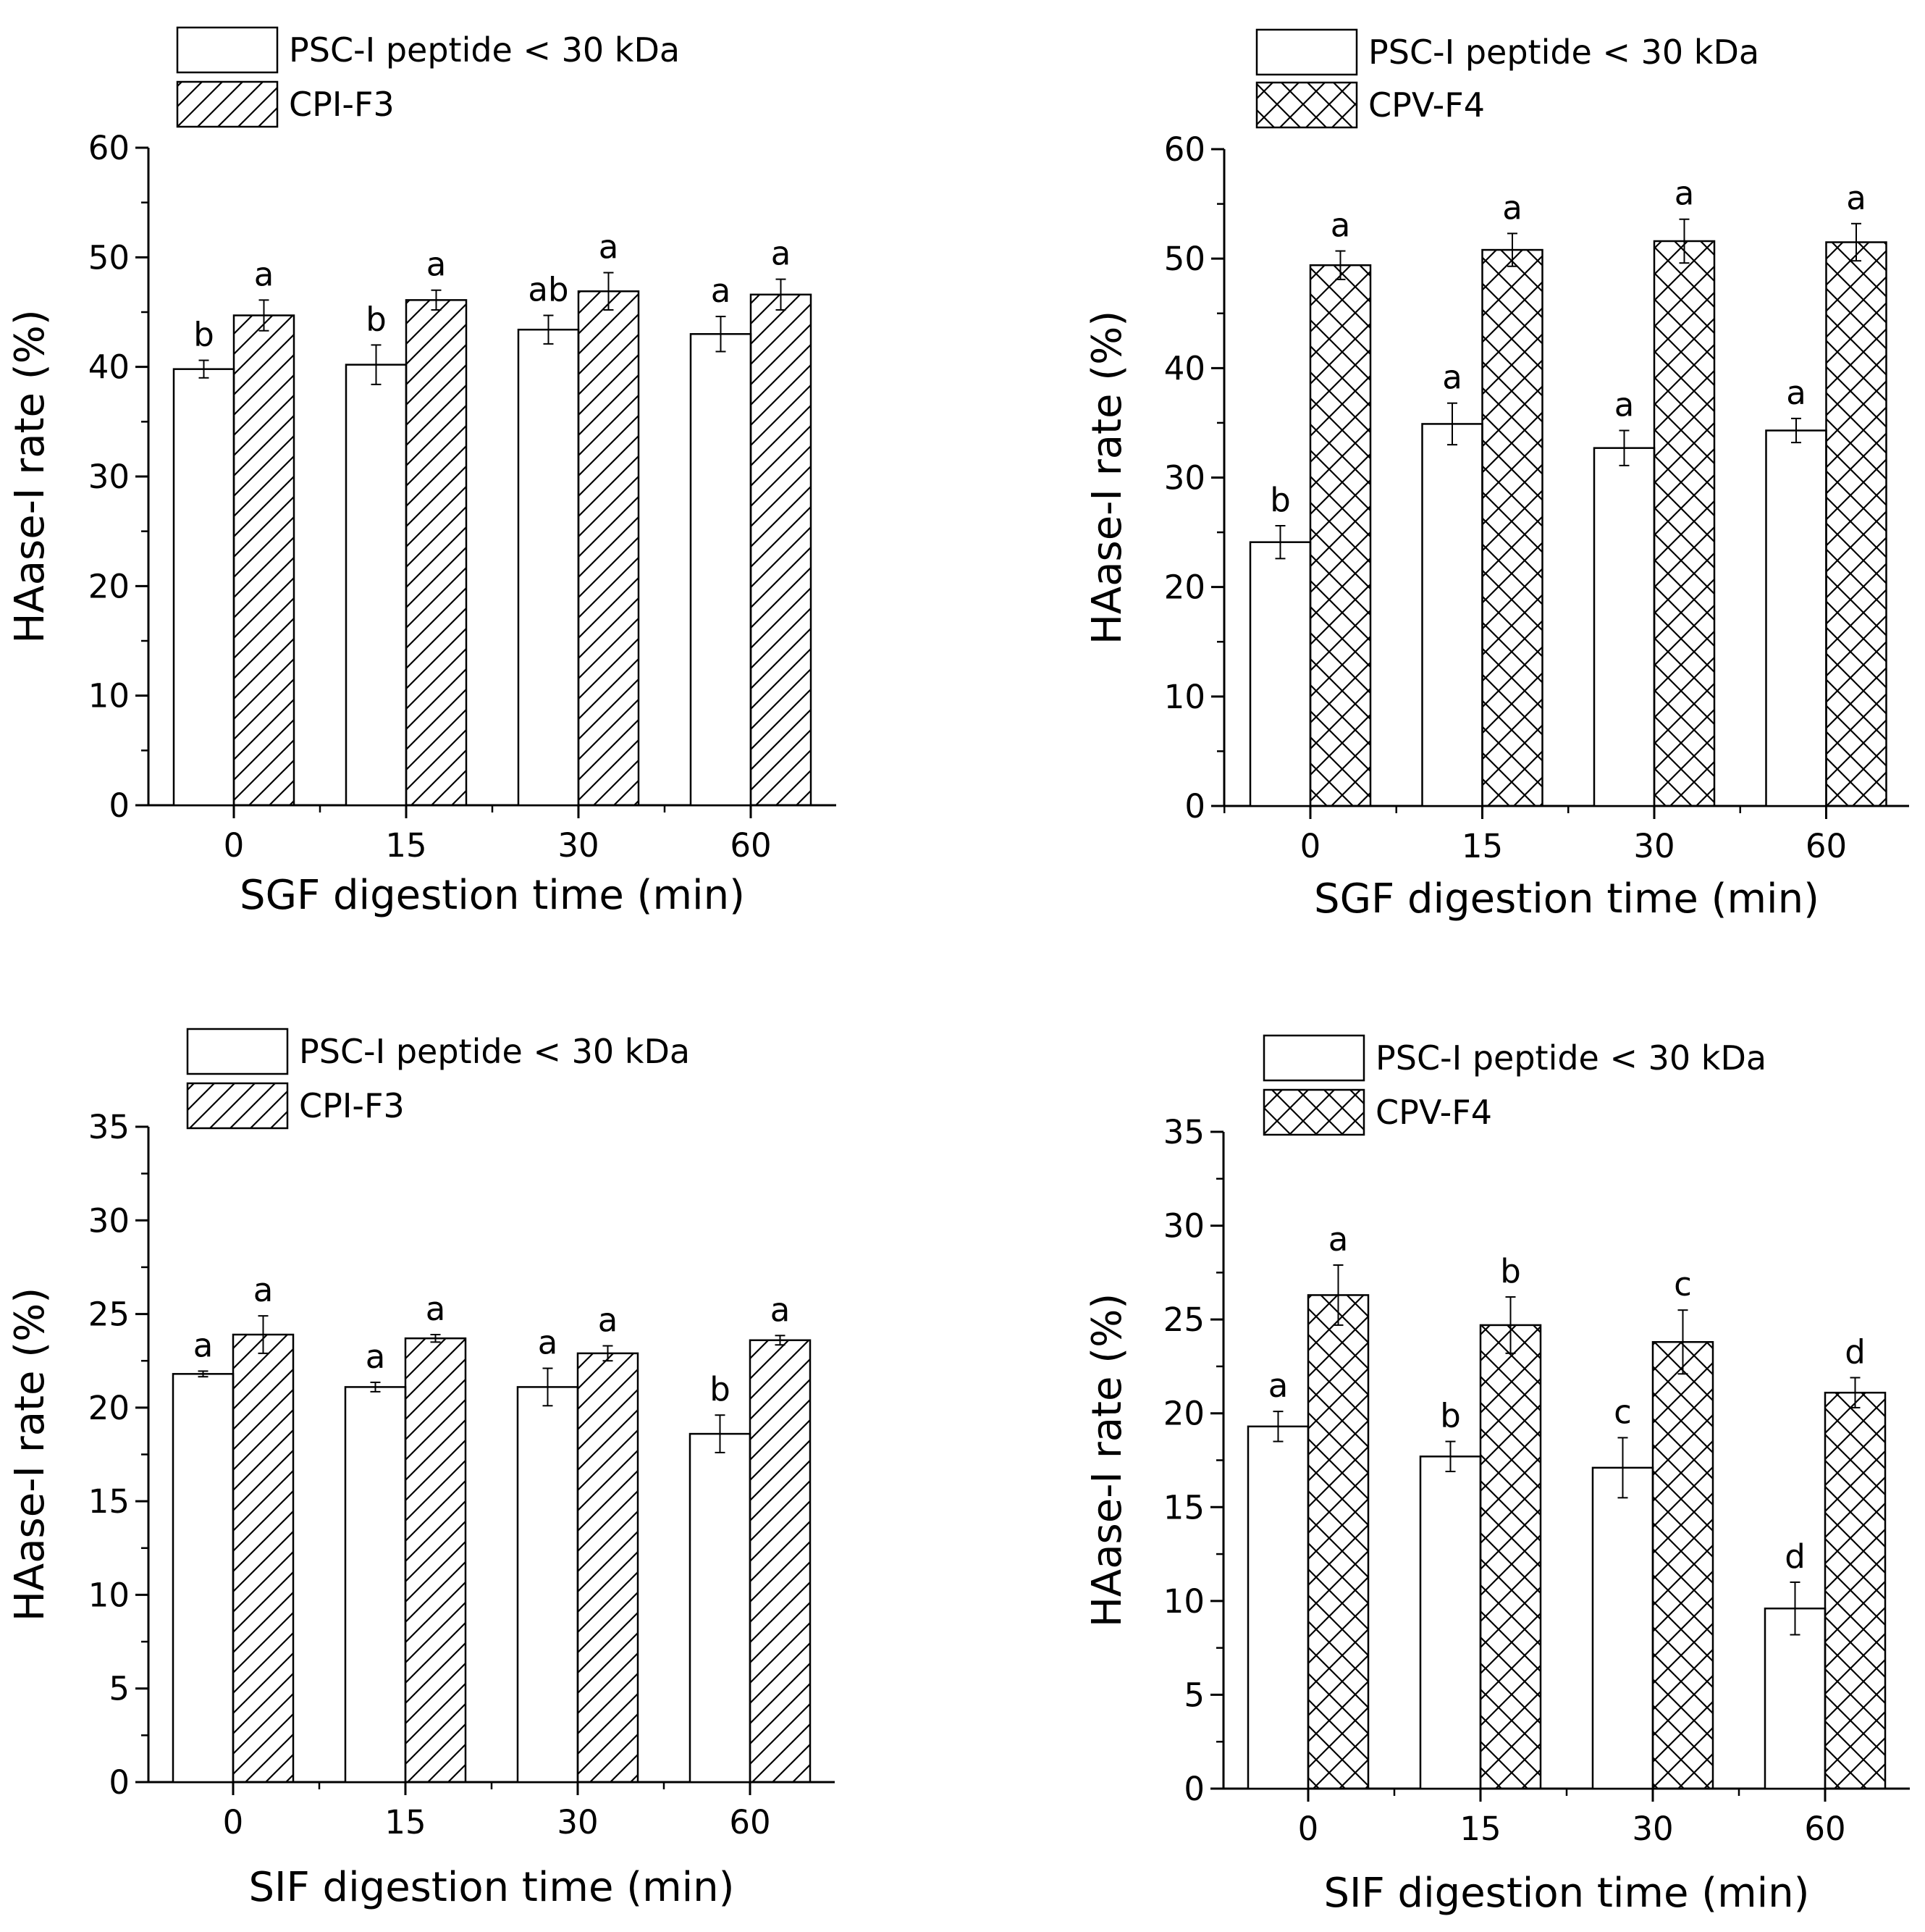 Image resolution: width=1925 pixels, height=1932 pixels. I want to click on y-tick-label: 25, so click(1184, 1320).